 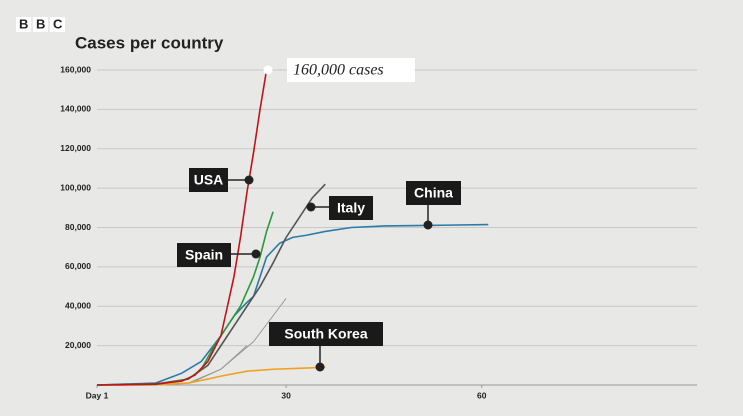 I want to click on x-tick-label: Day 1, so click(x=97, y=395).